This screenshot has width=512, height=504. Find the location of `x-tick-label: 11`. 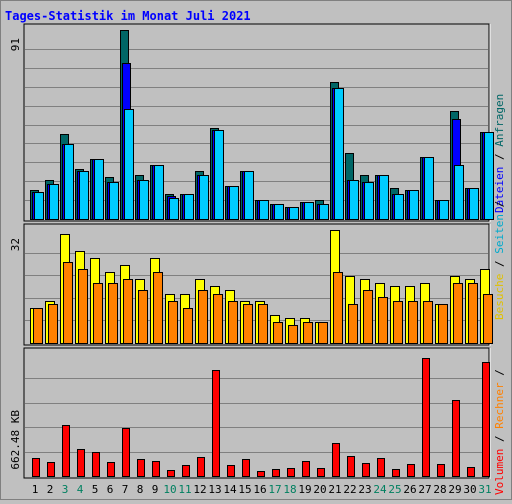

x-tick-label: 11 is located at coordinates (184, 489).